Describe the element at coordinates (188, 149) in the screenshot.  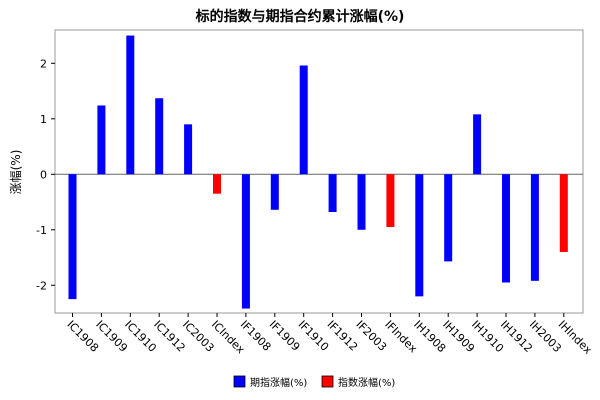
I see `bar-ic2003` at that location.